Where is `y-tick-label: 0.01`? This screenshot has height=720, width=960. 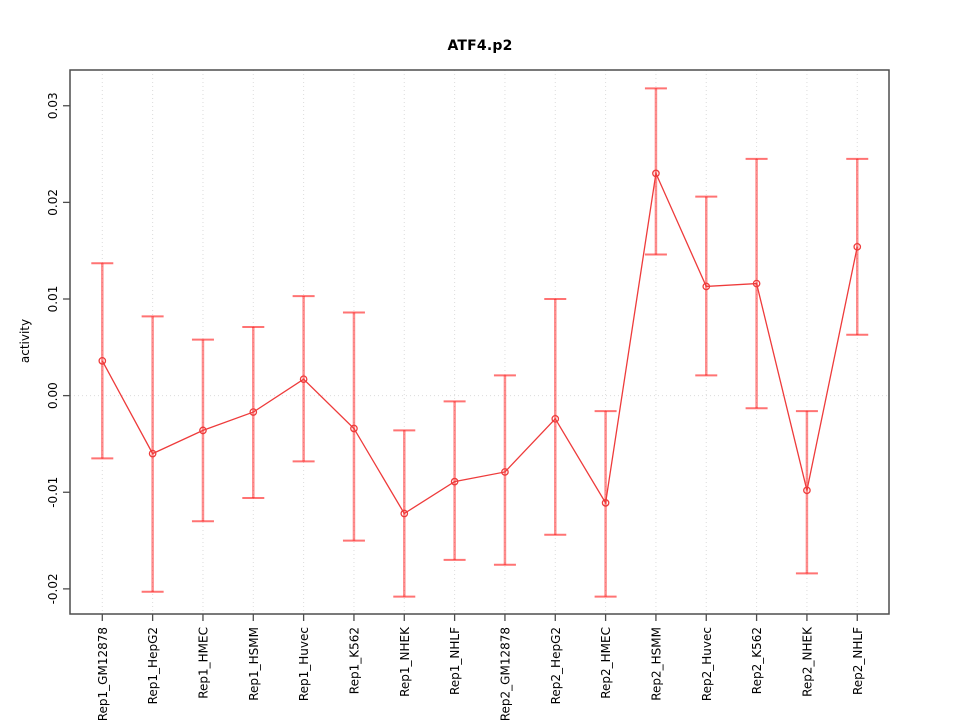 y-tick-label: 0.01 is located at coordinates (53, 299).